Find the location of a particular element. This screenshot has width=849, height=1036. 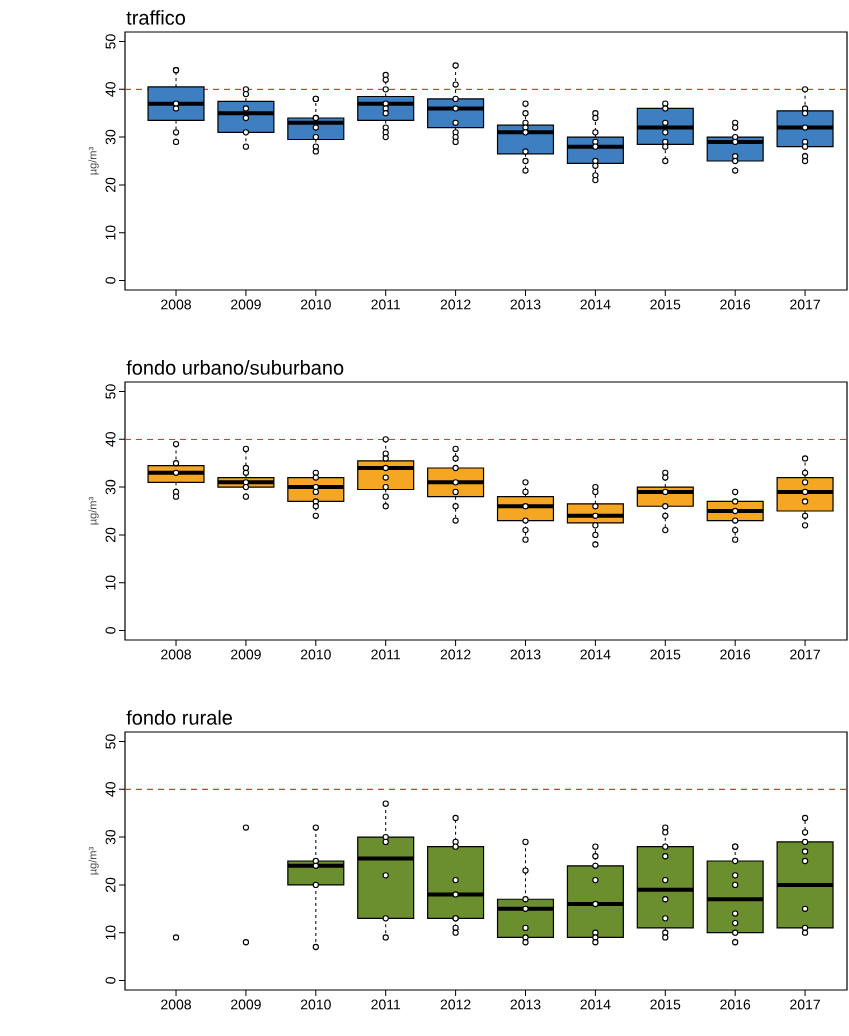

chart-title: fondo urbano/suburbano is located at coordinates (235, 367).